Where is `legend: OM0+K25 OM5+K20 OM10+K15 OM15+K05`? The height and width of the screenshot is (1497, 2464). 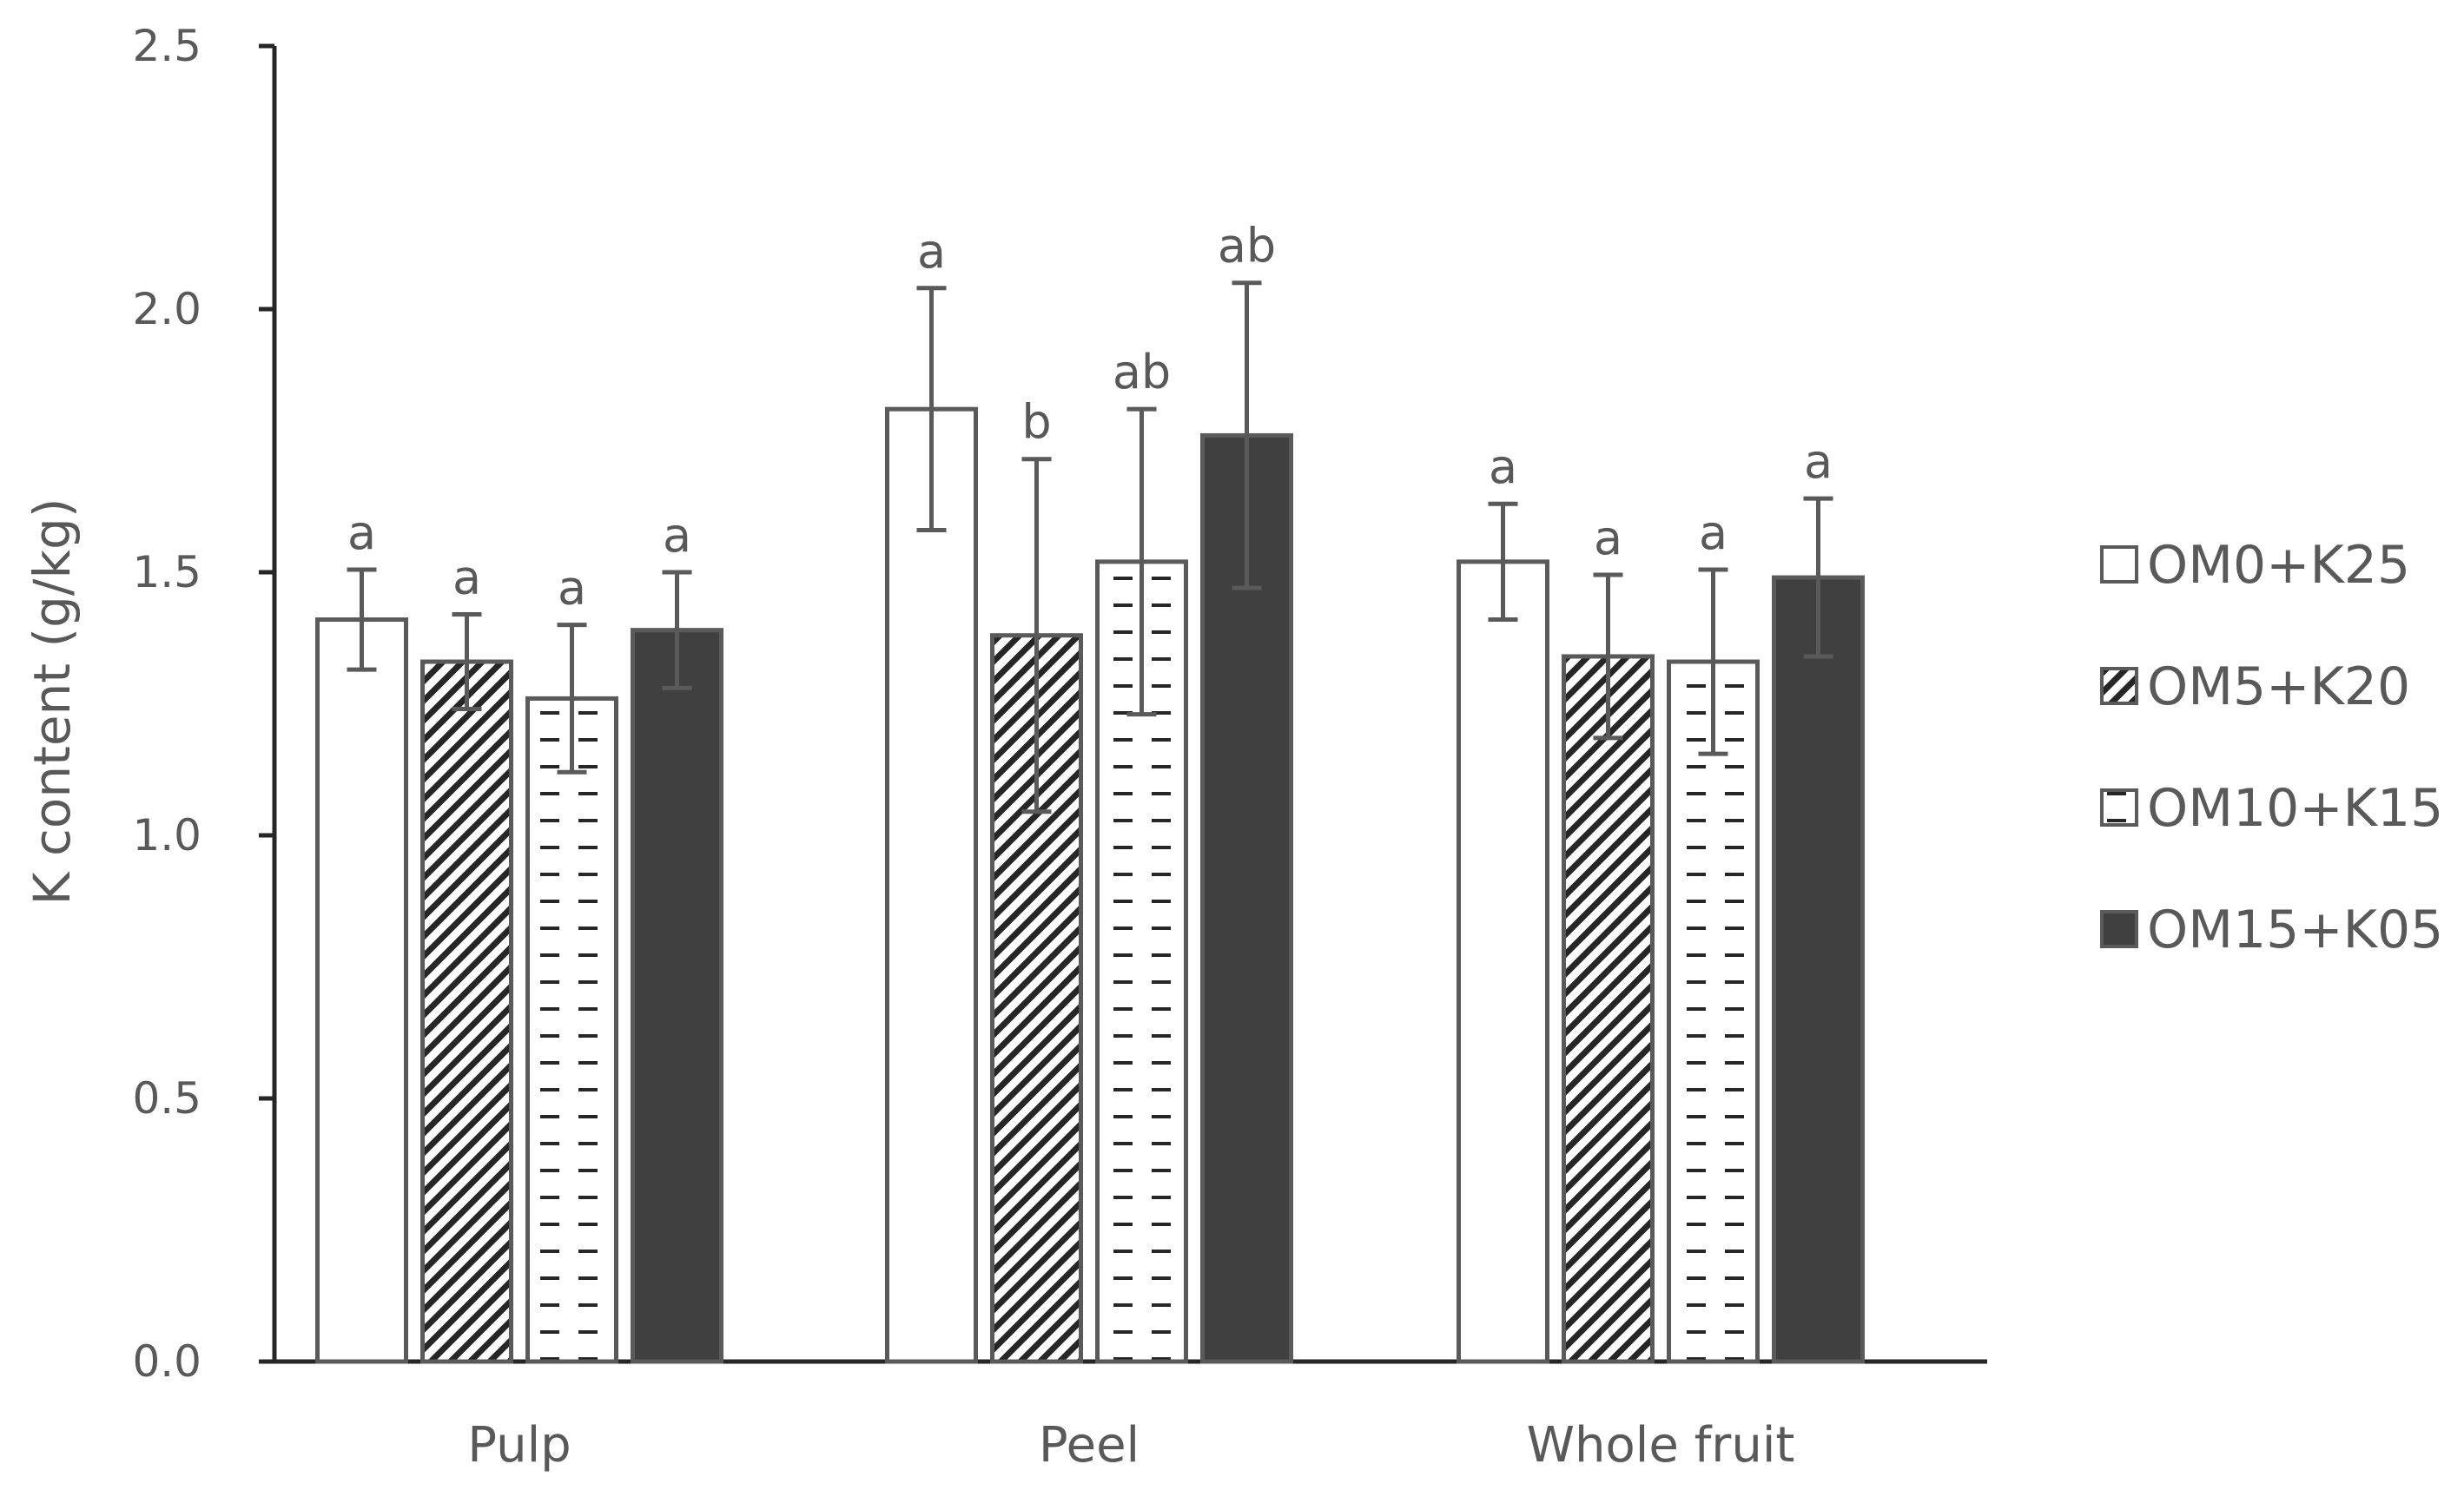 legend: OM0+K25 OM5+K20 OM10+K15 OM15+K05 is located at coordinates (2271, 747).